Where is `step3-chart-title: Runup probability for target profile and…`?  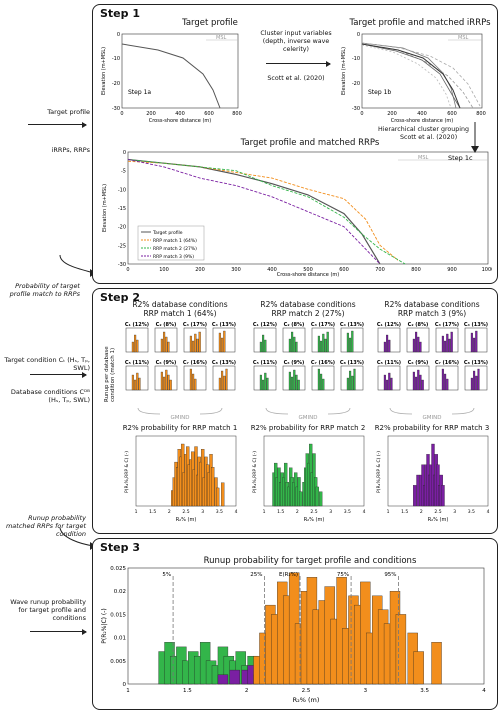
step3-chart-title: Runup probability for target profile and… is located at coordinates (310, 561).